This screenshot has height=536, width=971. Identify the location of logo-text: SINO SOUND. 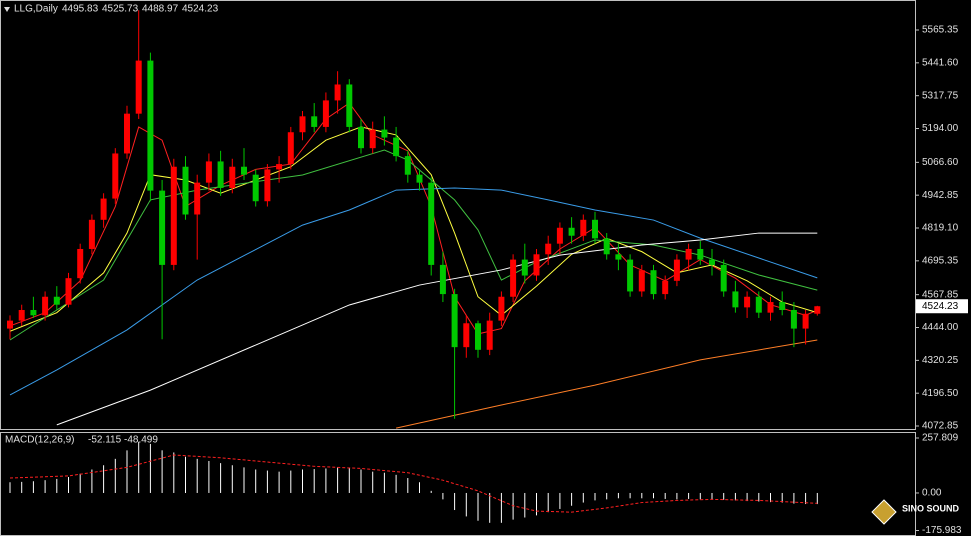
(931, 508).